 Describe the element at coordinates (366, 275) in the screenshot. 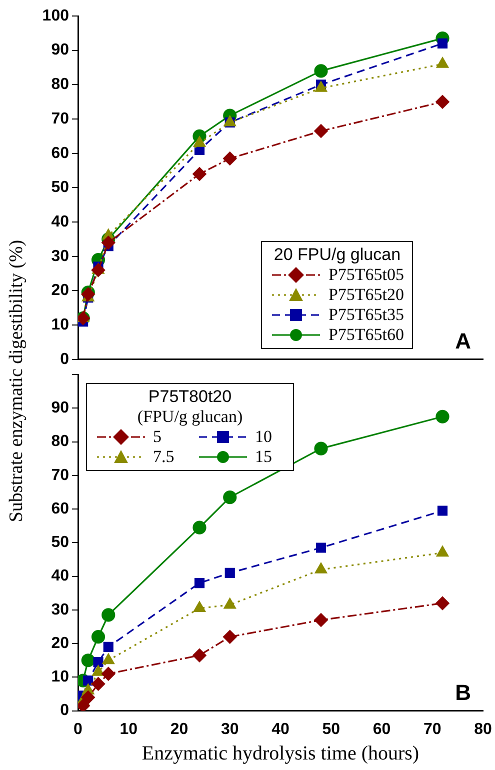

I see `legend-label: P75T65t05` at that location.